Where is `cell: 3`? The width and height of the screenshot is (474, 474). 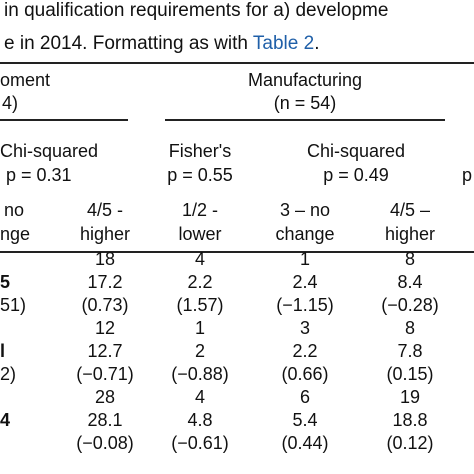
cell: 3 is located at coordinates (305, 328).